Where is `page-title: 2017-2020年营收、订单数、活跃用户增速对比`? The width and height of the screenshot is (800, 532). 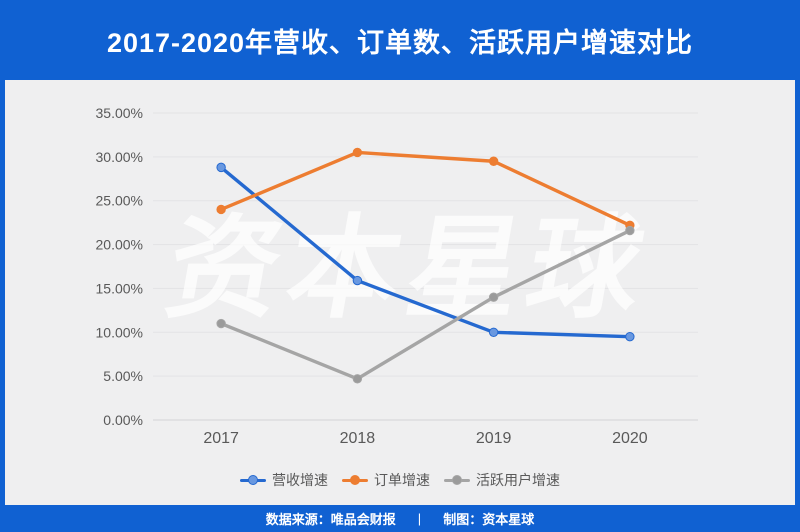 page-title: 2017-2020年营收、订单数、活跃用户增速对比 is located at coordinates (400, 42).